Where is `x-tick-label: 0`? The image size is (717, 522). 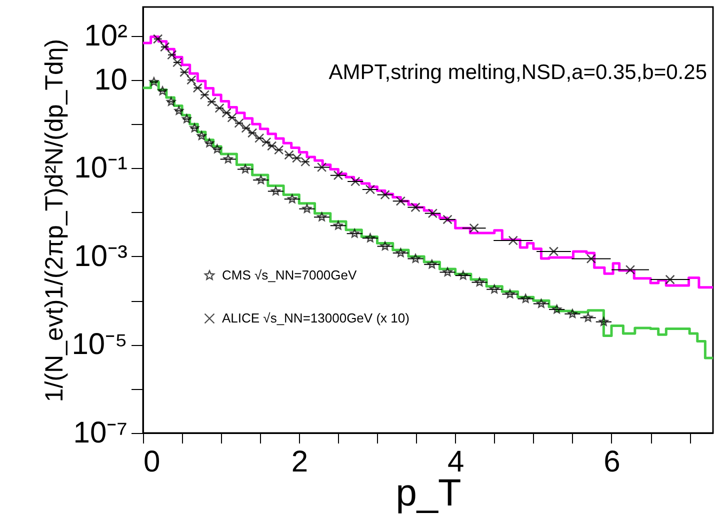 x-tick-label: 0 is located at coordinates (152, 462).